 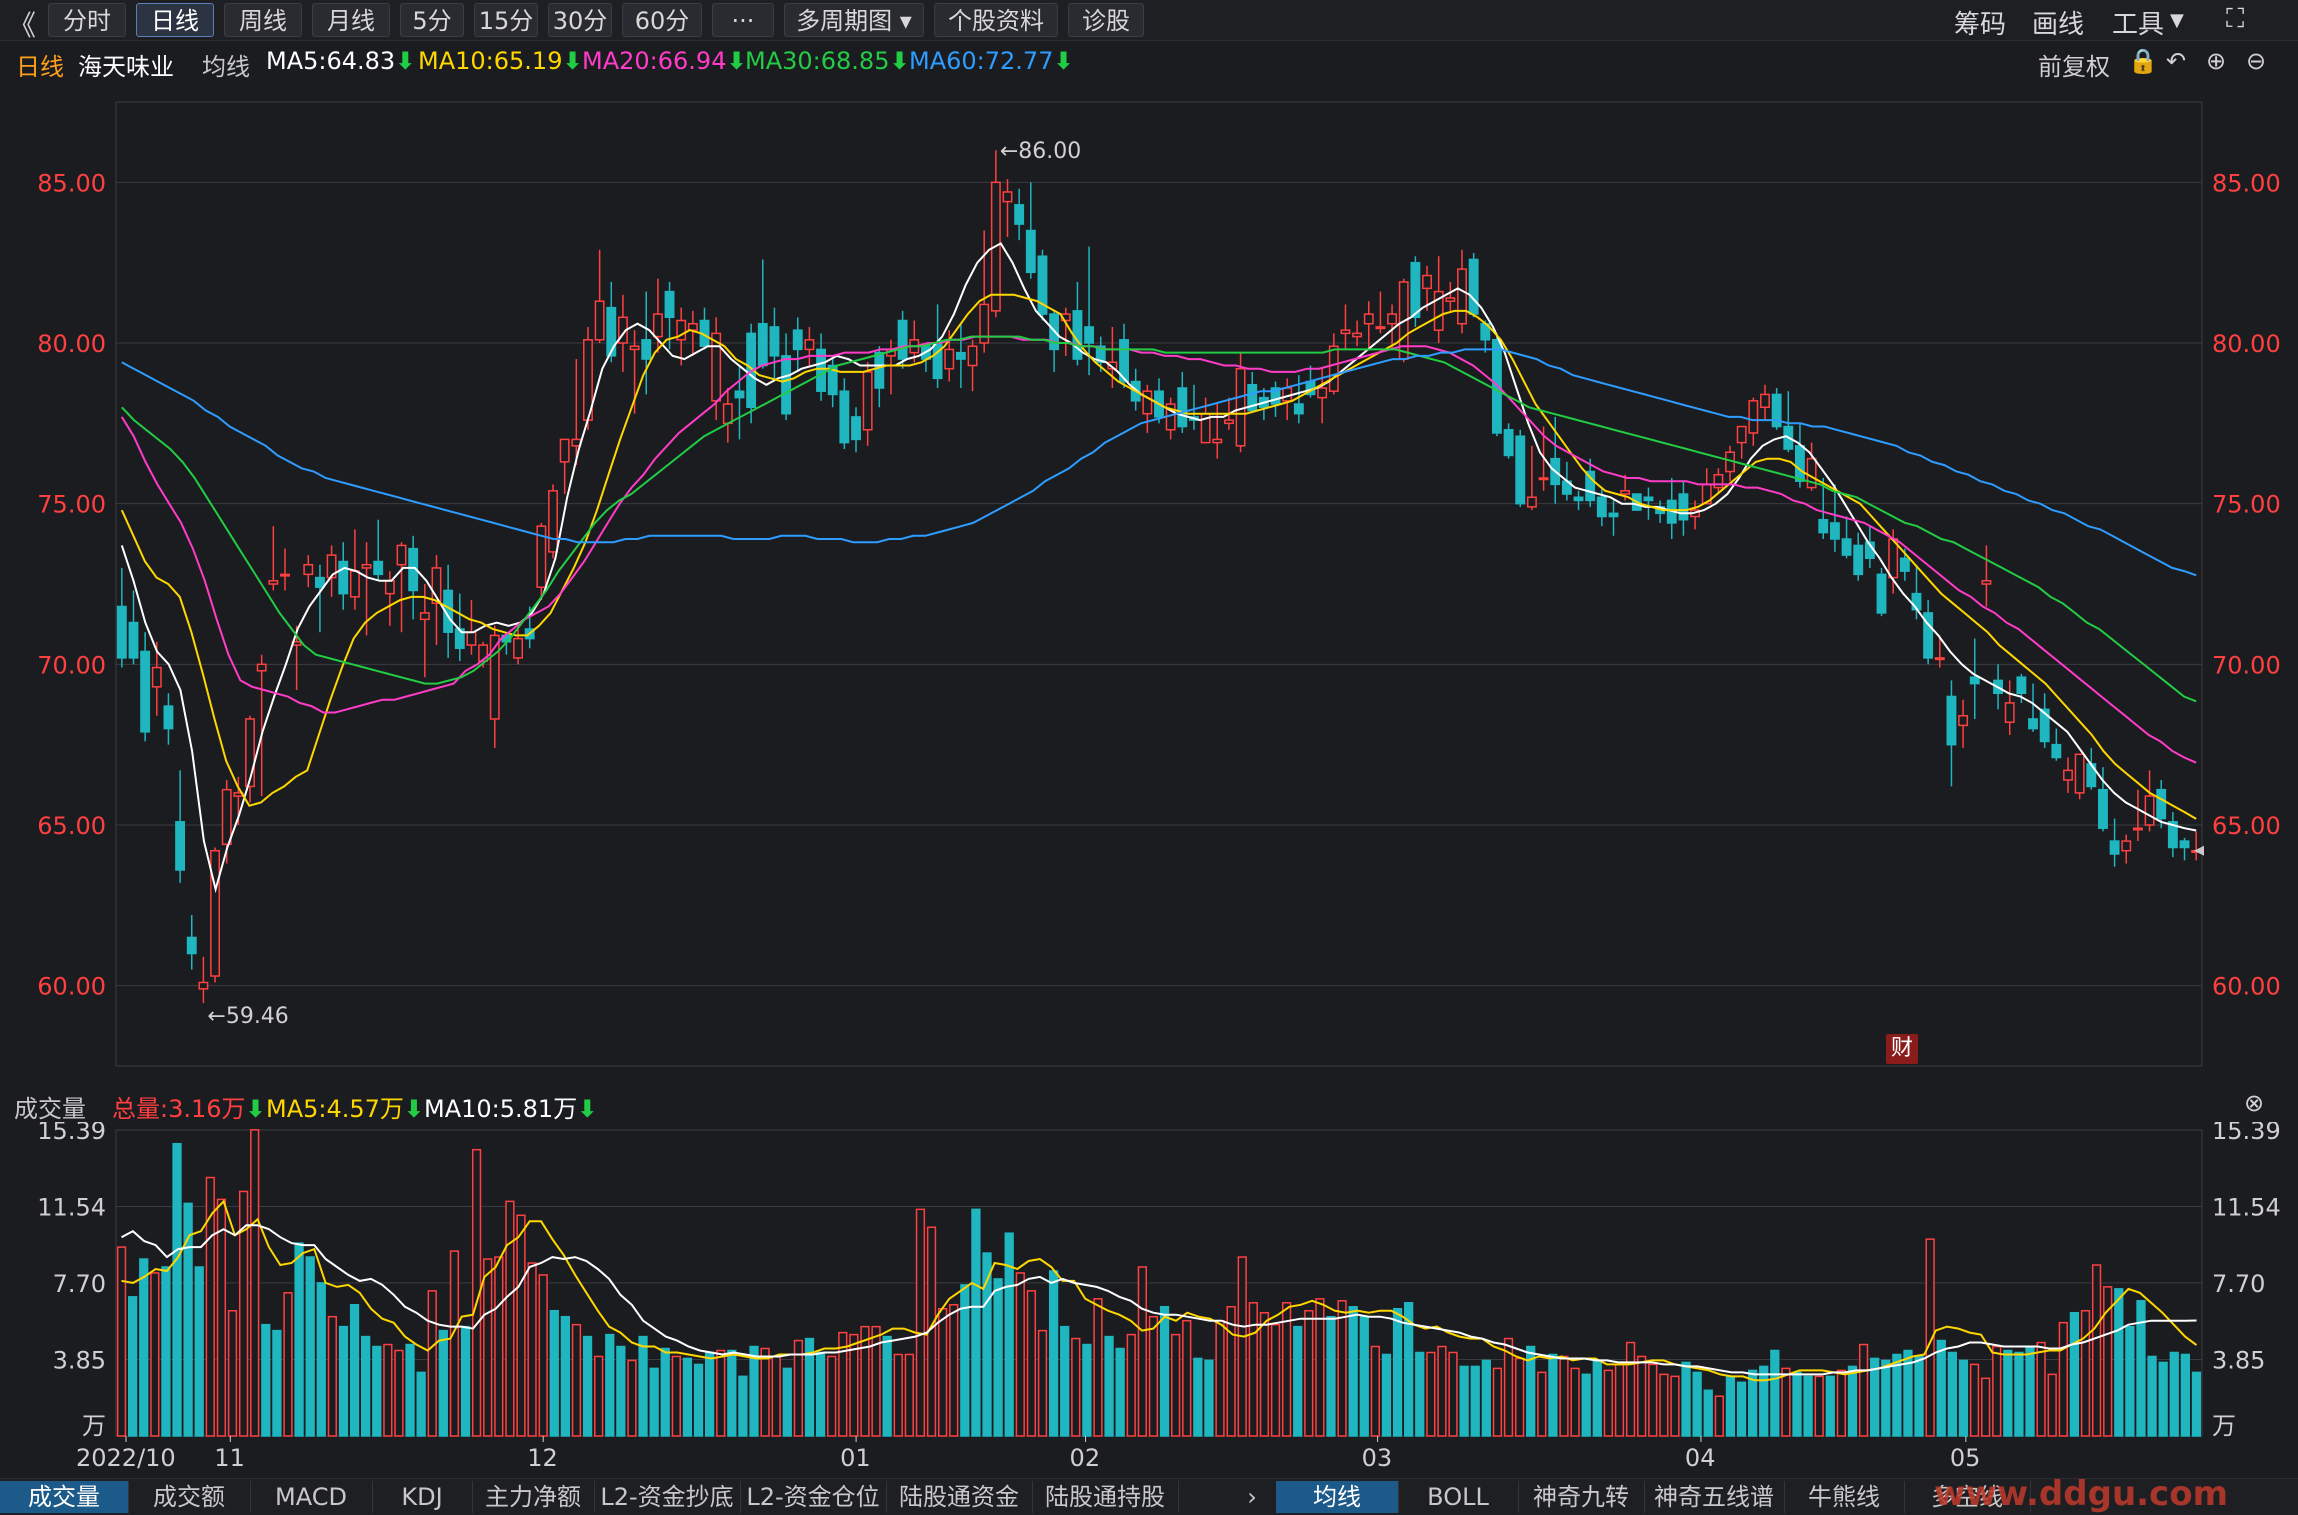 I want to click on tabs-next-icon: ›, so click(x=1252, y=1497).